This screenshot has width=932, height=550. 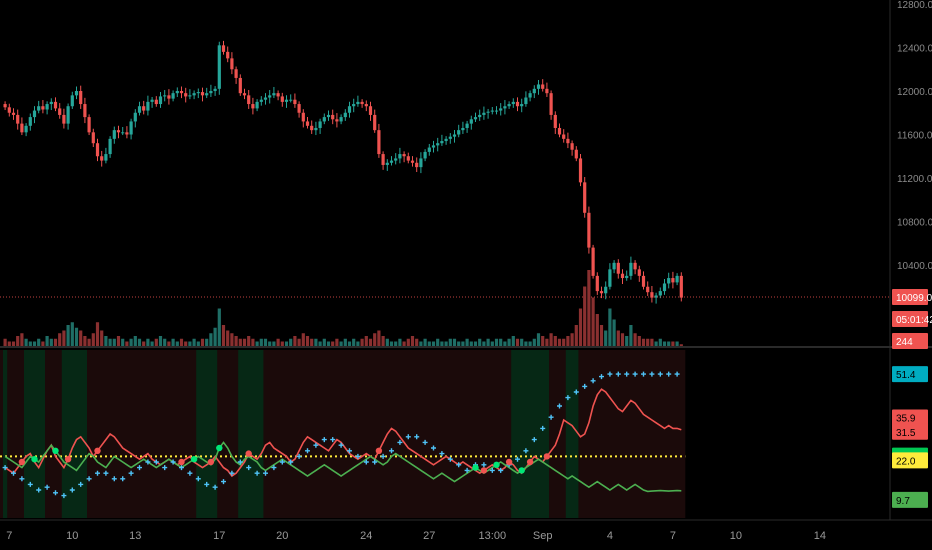 What do you see at coordinates (910, 499) in the screenshot?
I see `plus-di-badge-bg` at bounding box center [910, 499].